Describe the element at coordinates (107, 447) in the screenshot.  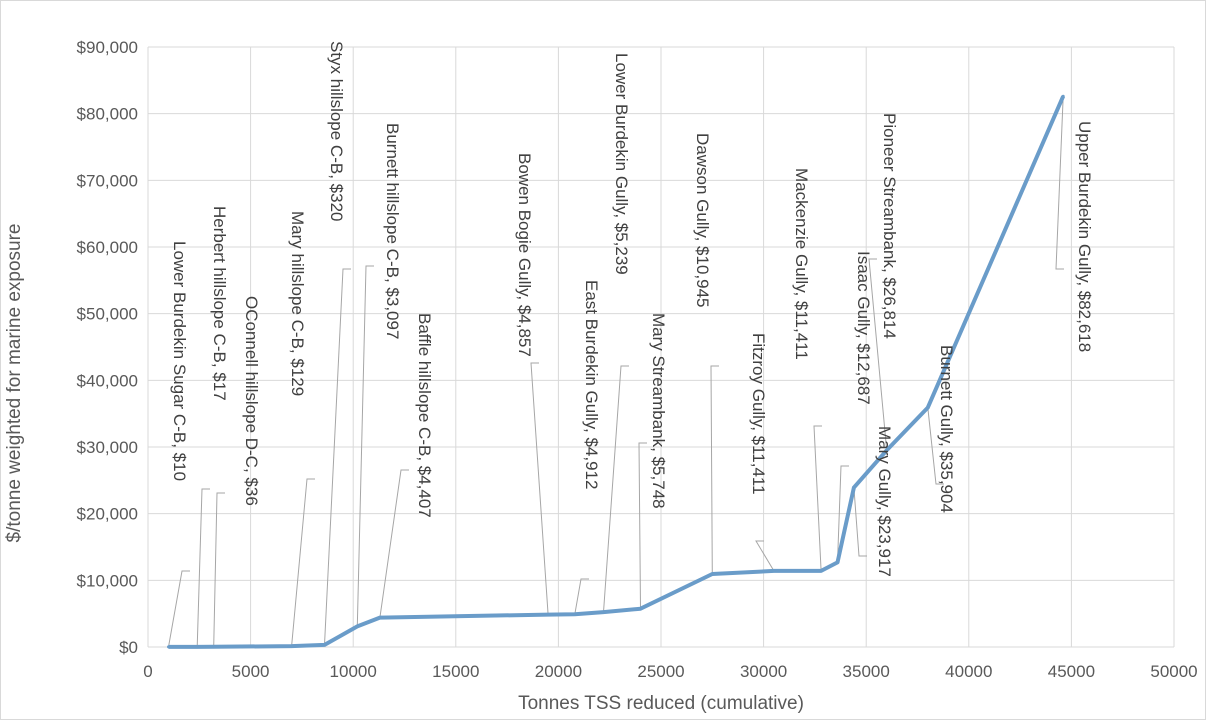
I see `y-tick-label: $30,000` at that location.